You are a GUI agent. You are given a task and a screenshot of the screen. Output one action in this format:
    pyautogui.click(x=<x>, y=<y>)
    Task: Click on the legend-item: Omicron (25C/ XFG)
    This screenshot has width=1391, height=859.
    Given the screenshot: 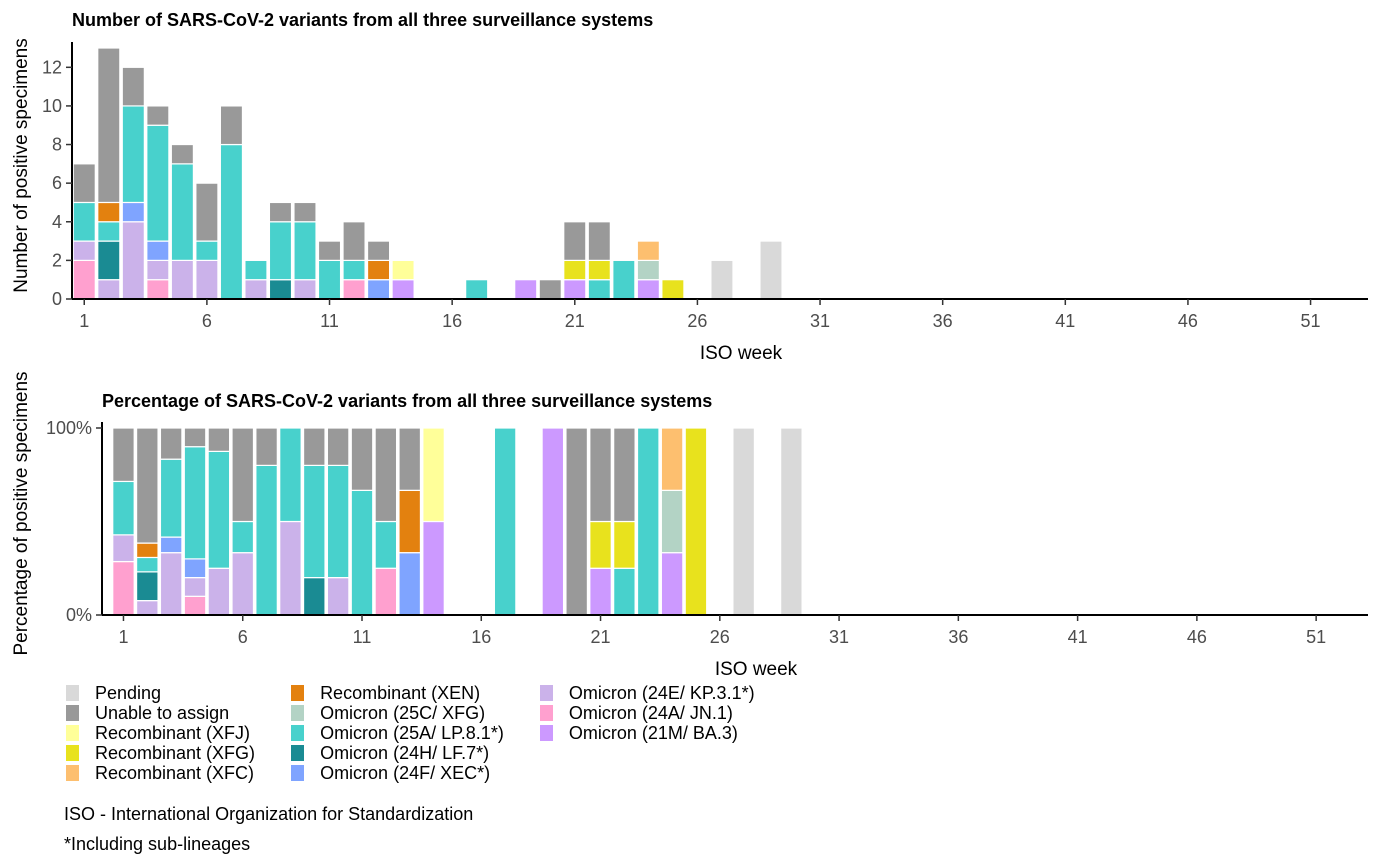 What is the action you would take?
    pyautogui.click(x=397, y=713)
    